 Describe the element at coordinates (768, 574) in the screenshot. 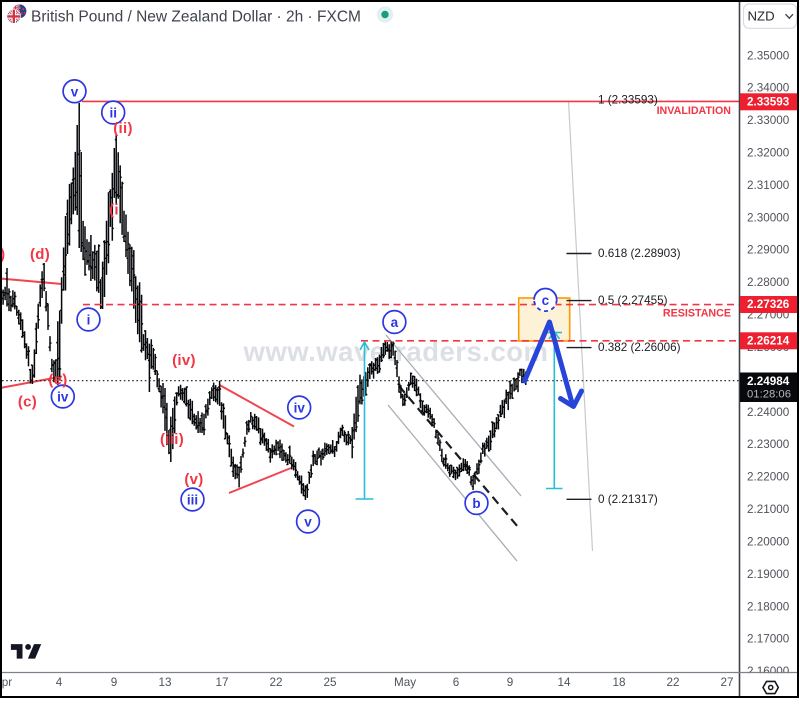

I see `svg-text: 2.19000` at that location.